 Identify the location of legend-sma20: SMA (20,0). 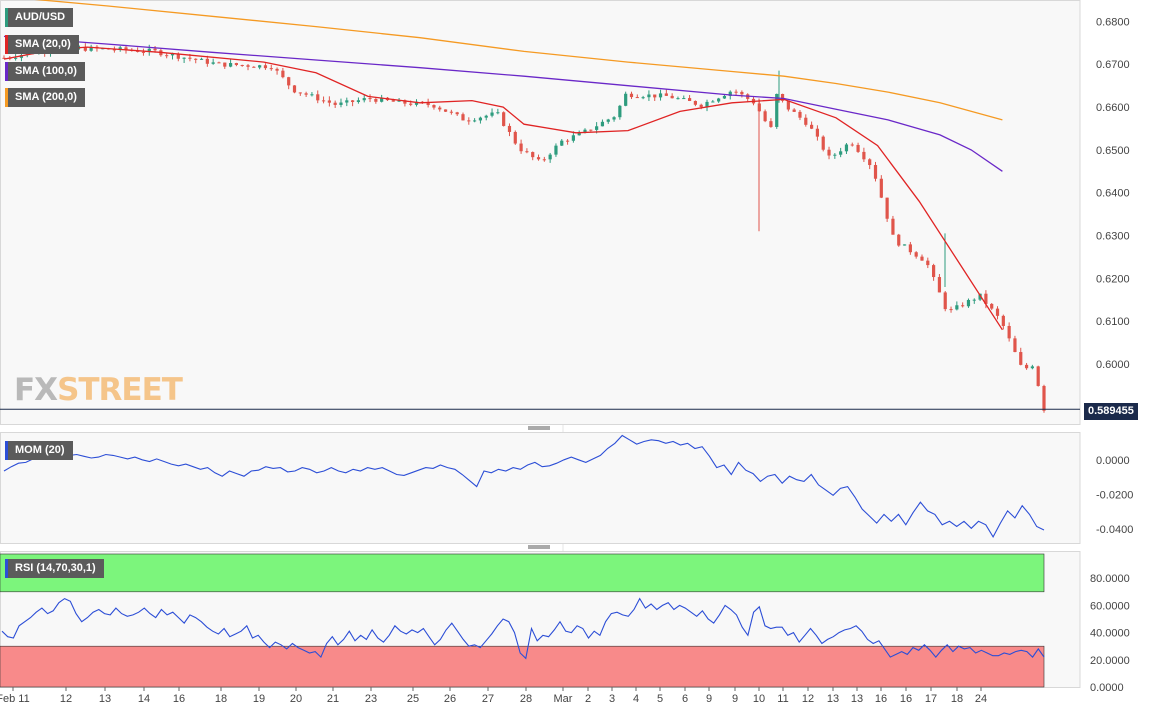
(42, 44).